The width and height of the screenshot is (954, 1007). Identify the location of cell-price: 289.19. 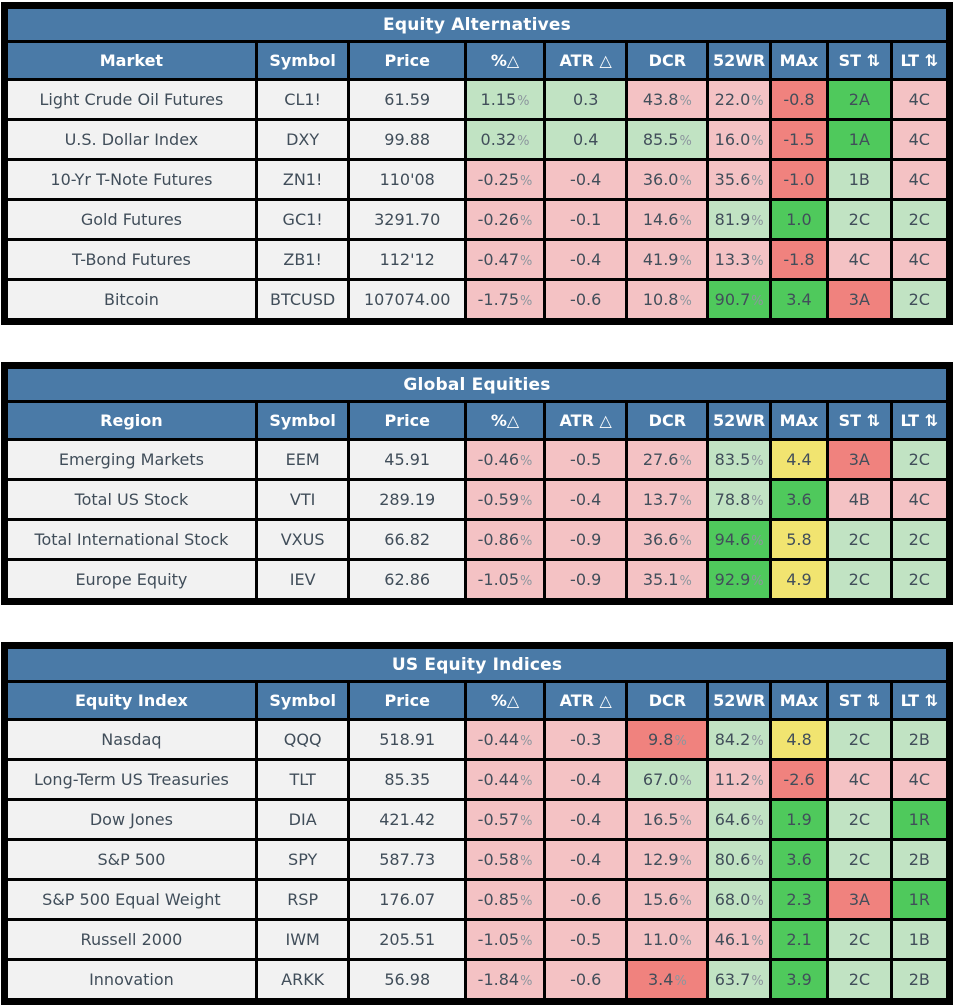
(407, 499).